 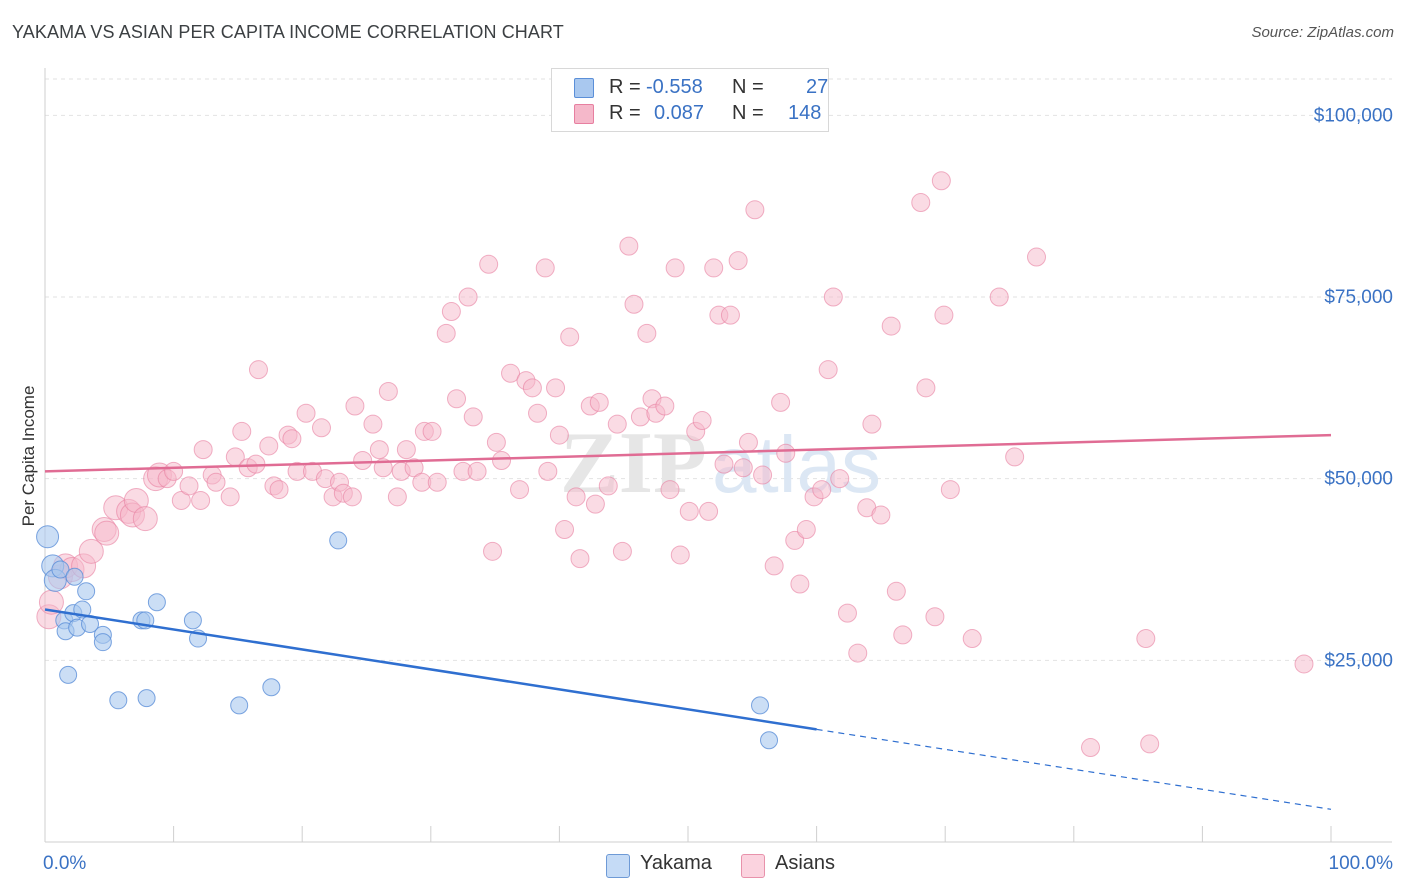 What do you see at coordinates (679, 113) in the screenshot?
I see `r-value: 0.087` at bounding box center [679, 113].